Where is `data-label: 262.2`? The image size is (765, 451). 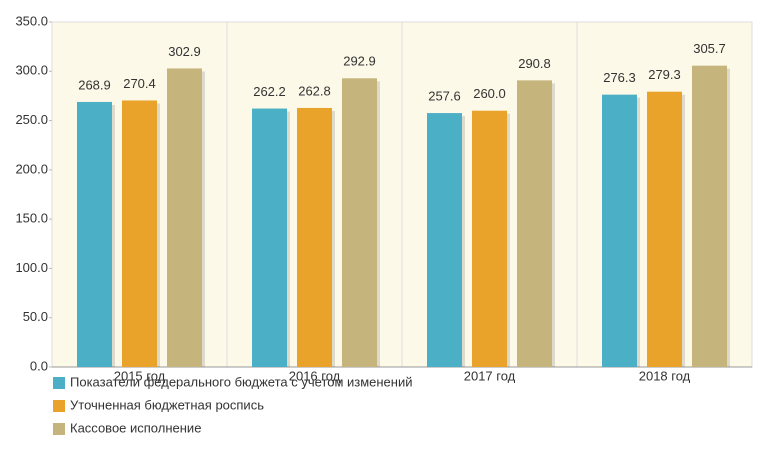 data-label: 262.2 is located at coordinates (269, 91).